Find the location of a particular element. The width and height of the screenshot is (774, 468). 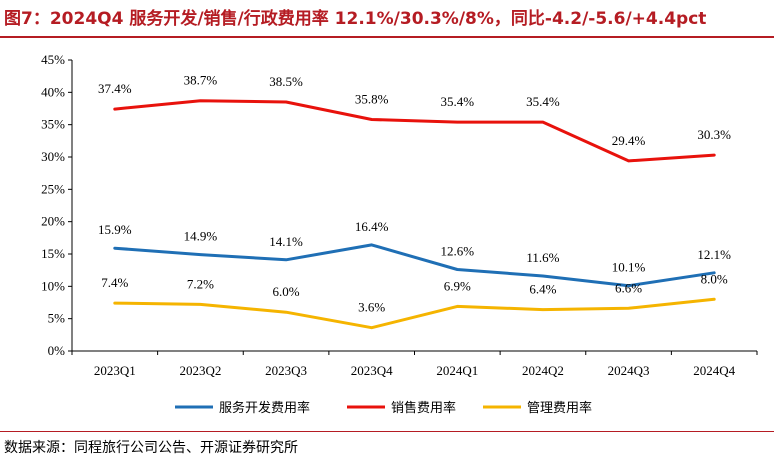

data-label: 11.6% is located at coordinates (542, 257).